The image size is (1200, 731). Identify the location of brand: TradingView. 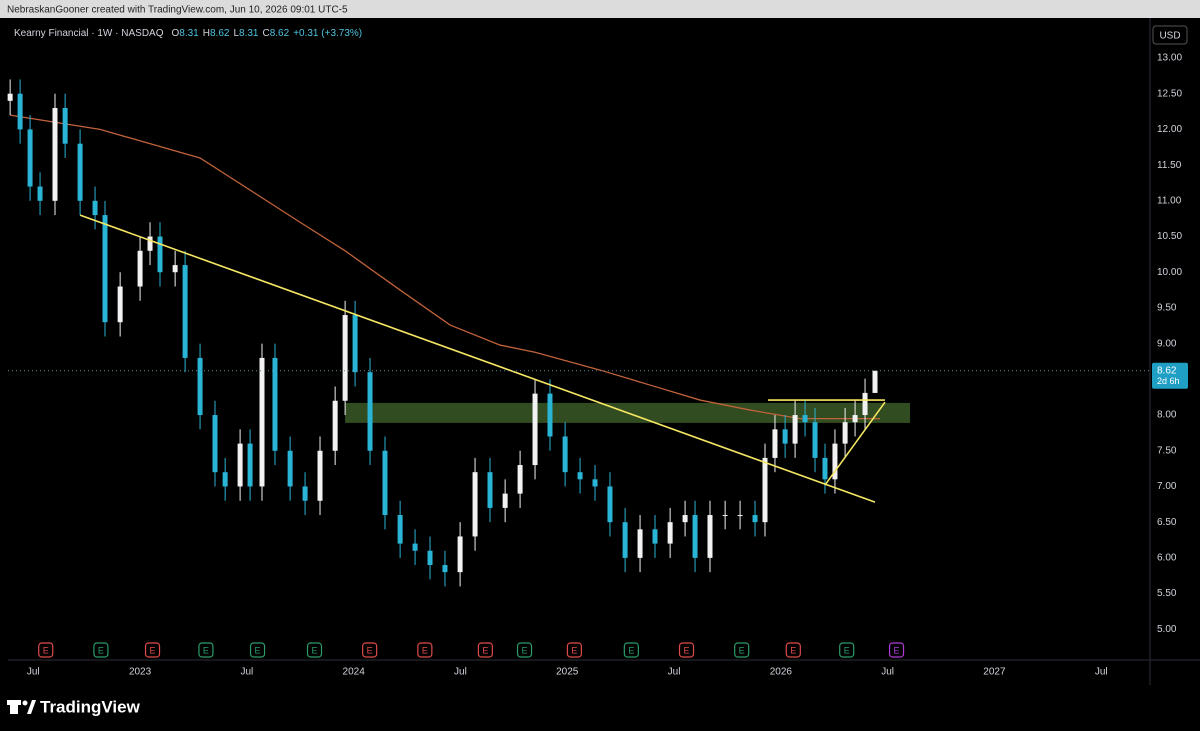
(90, 706).